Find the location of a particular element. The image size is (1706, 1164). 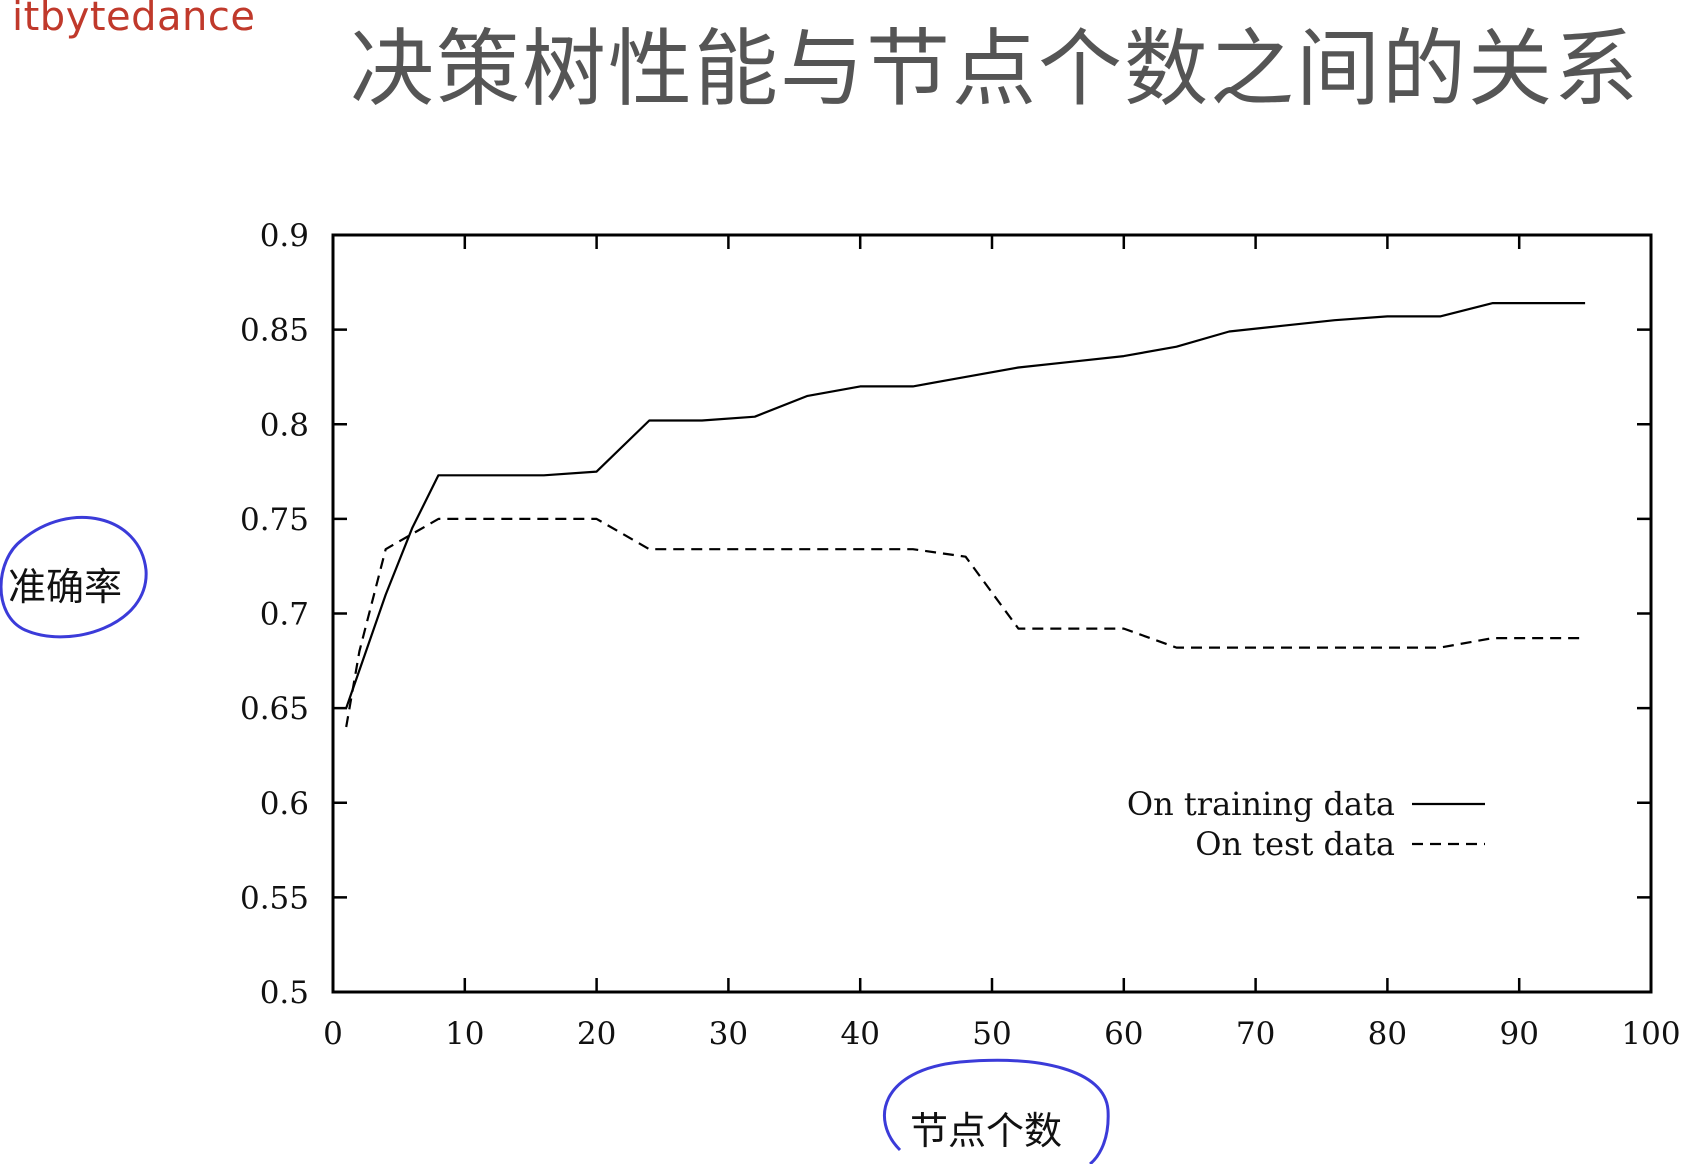

y-tick-label: 0.9 is located at coordinates (284, 236).